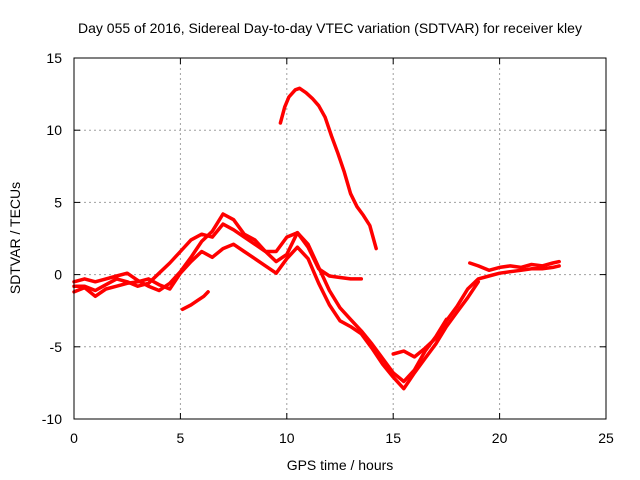 The image size is (640, 480). I want to click on series-arc-d, so click(476, 311).